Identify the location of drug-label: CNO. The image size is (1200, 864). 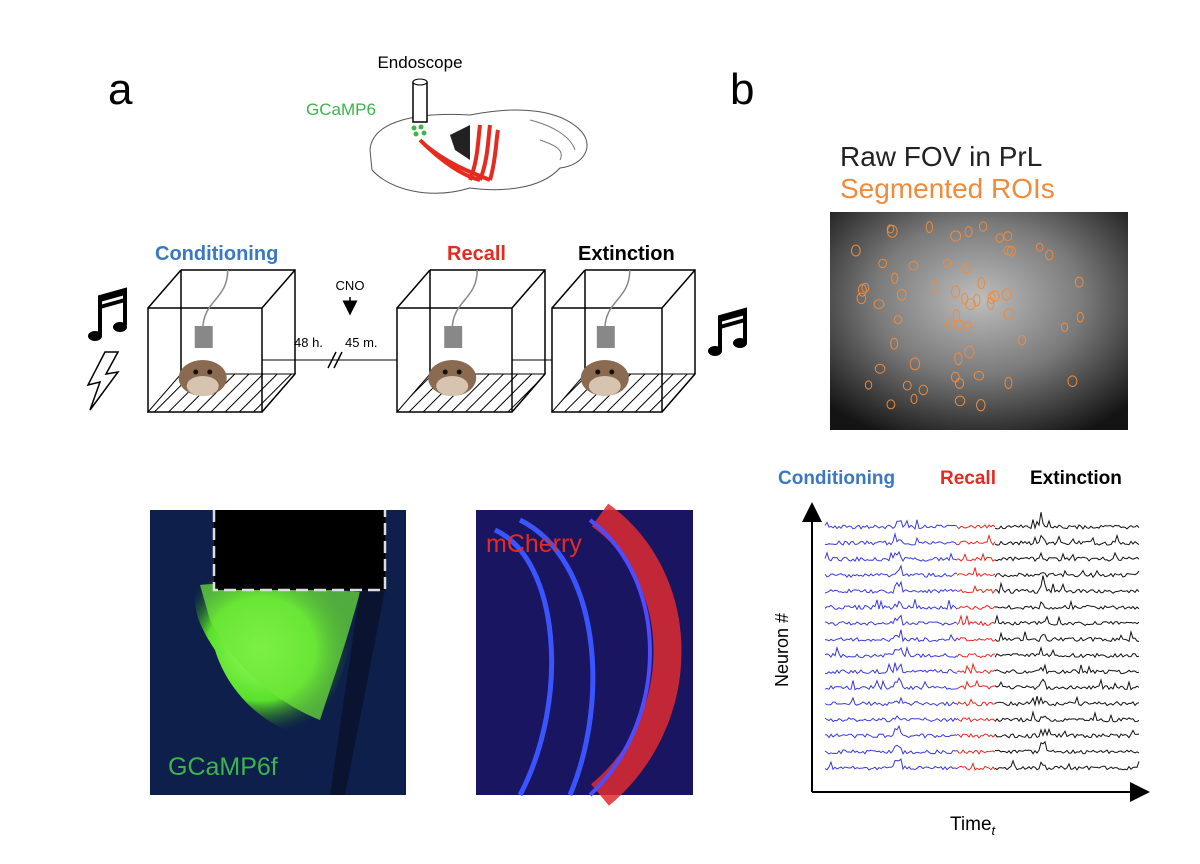
(350, 285).